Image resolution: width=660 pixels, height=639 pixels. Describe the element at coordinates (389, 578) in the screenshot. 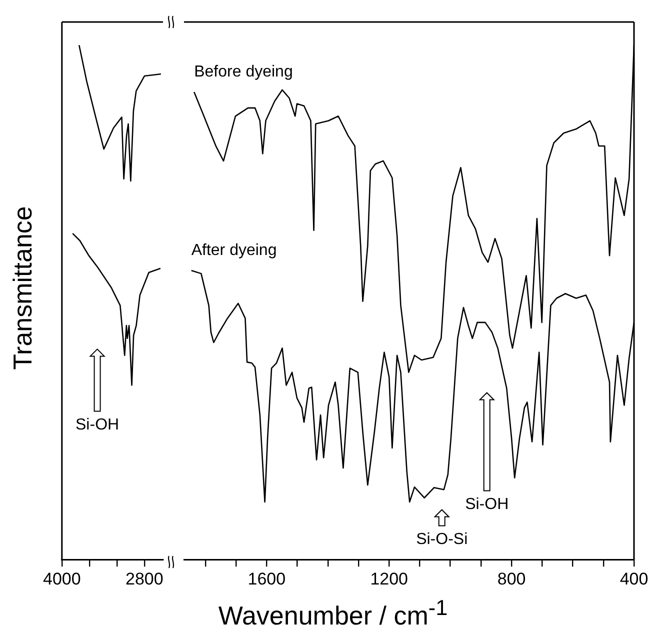

I see `x-tick-label: 1200` at that location.